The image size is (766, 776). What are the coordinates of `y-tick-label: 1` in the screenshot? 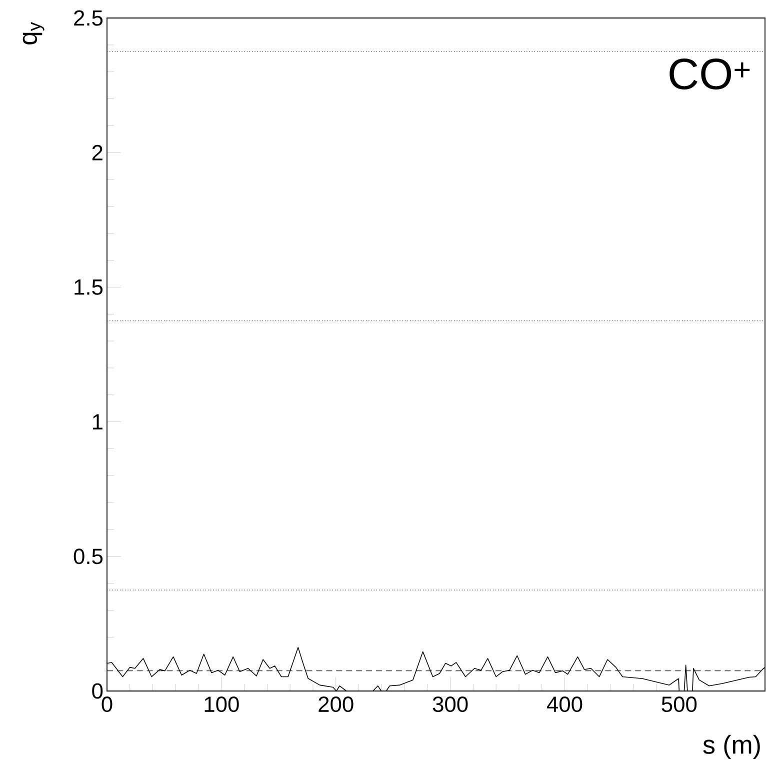 It's located at (97, 422).